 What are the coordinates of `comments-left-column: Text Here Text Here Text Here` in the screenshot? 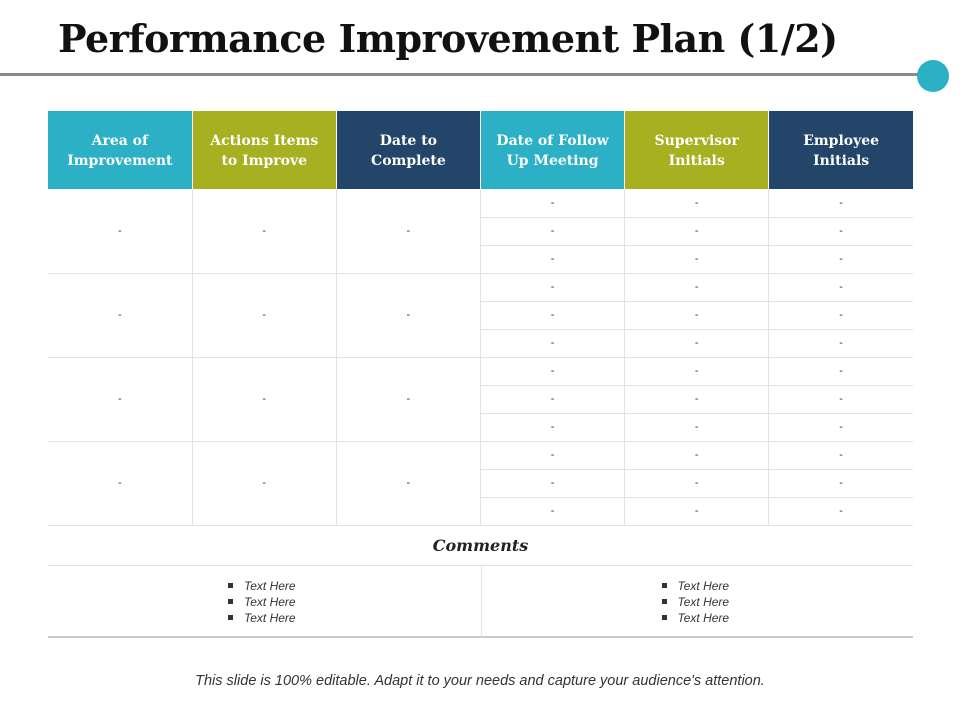 It's located at (264, 601).